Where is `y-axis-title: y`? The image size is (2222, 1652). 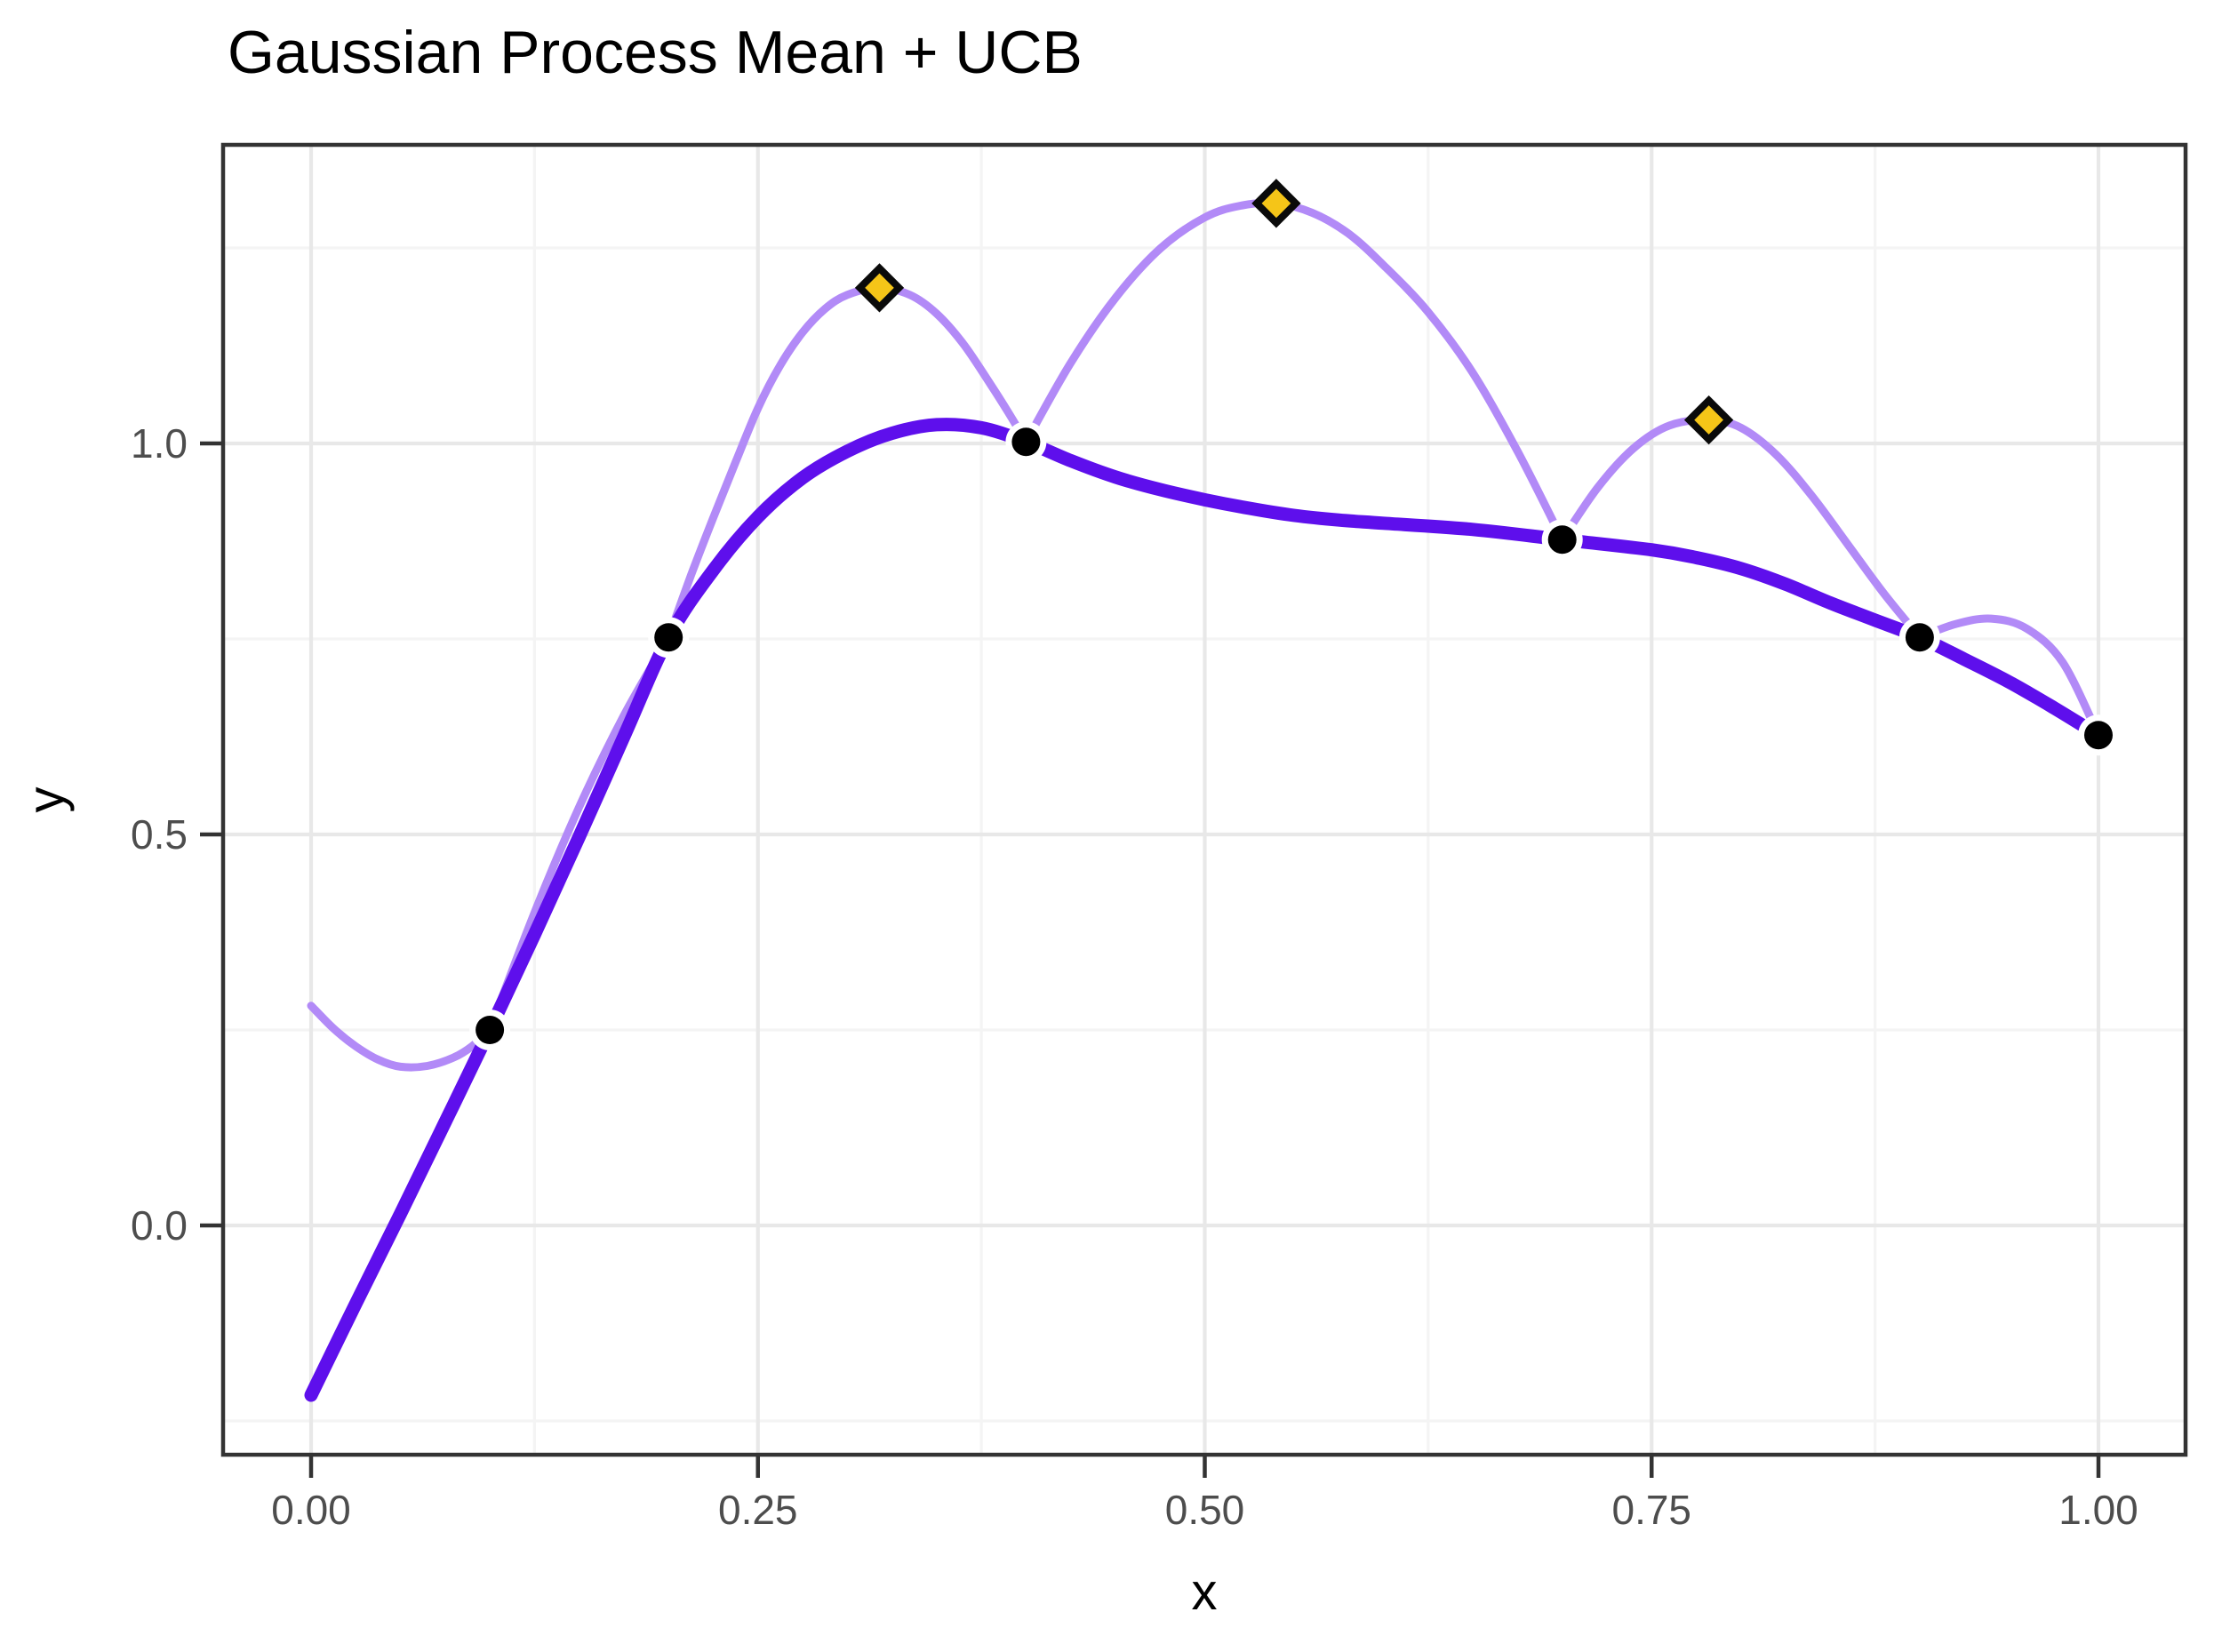
y-axis-title: y is located at coordinates (46, 799).